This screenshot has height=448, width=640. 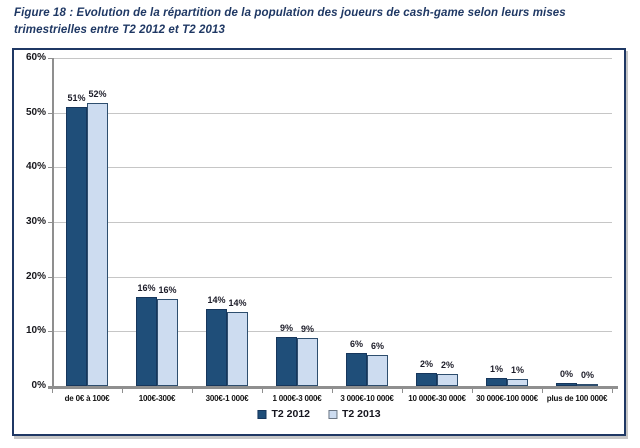 I want to click on bar-value-label: 51%, so click(x=76, y=98).